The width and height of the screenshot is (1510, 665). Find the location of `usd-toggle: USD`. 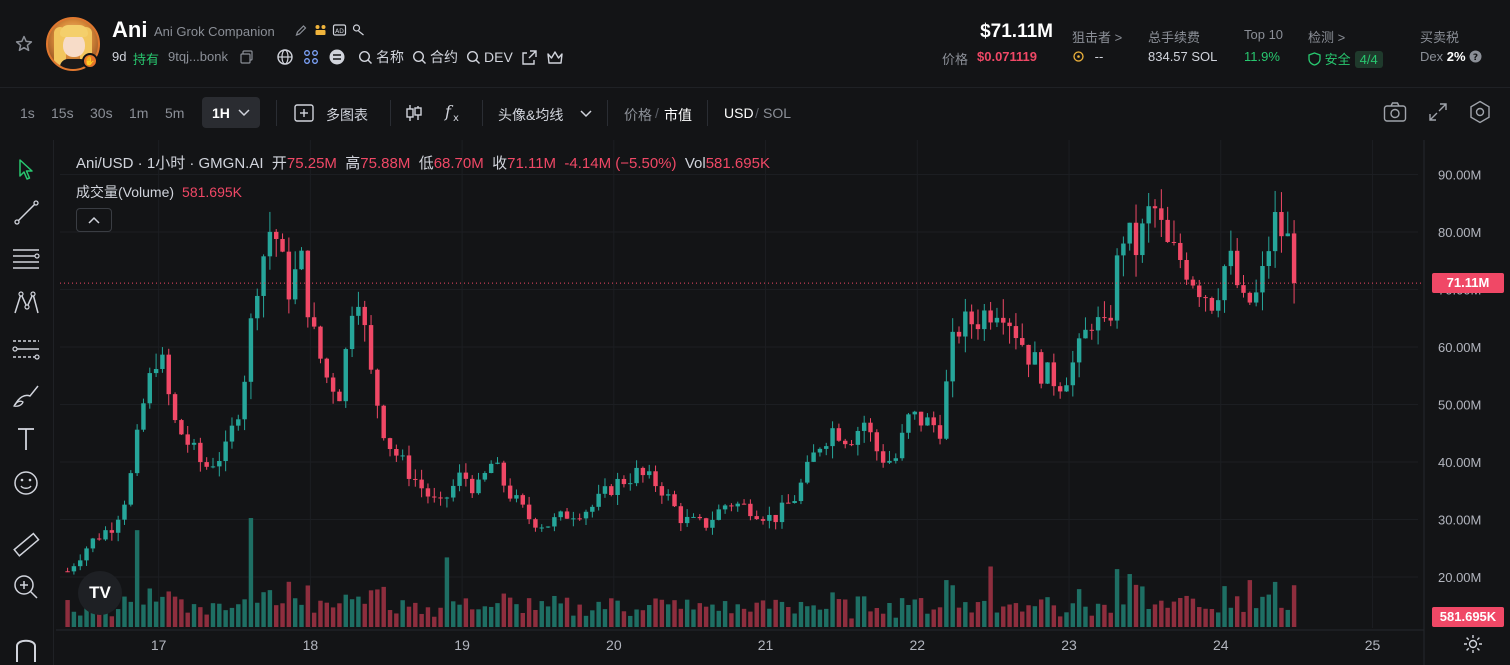

usd-toggle: USD is located at coordinates (739, 113).